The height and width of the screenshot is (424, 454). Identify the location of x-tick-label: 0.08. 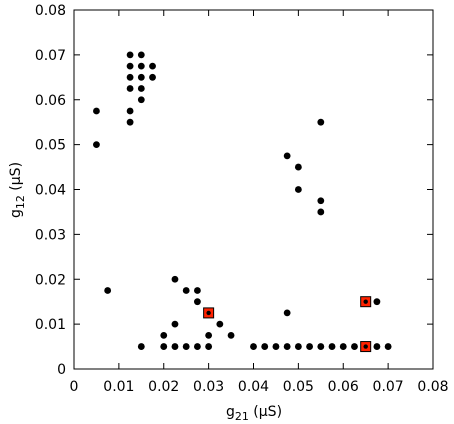
(432, 387).